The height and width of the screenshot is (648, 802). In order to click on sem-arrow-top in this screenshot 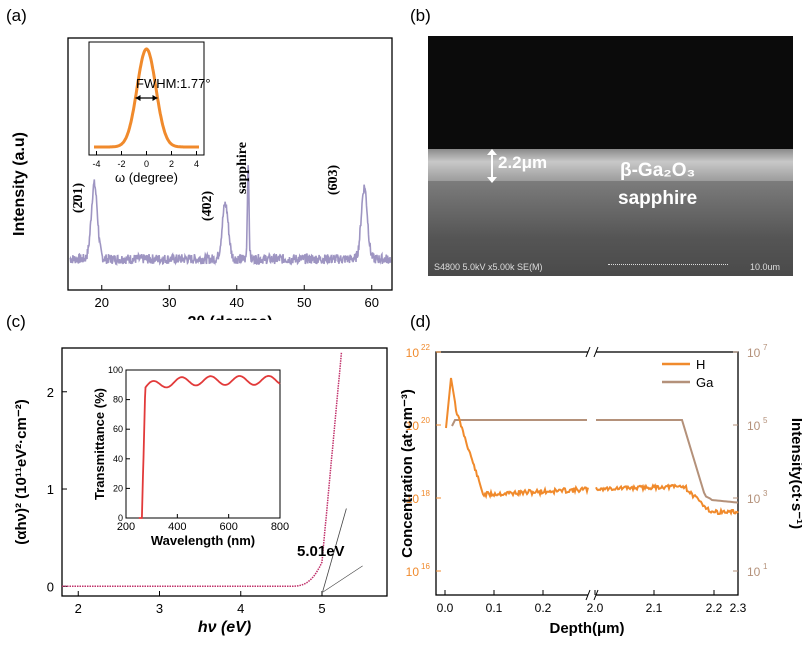, I will do `click(492, 152)`.